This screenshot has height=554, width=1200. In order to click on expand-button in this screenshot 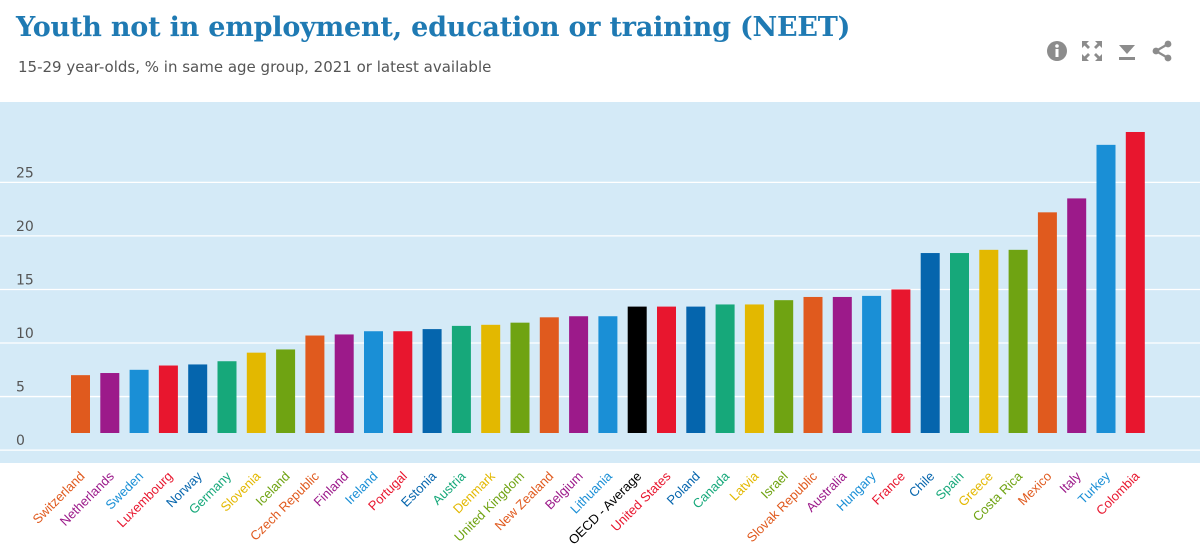, I will do `click(1091, 50)`.